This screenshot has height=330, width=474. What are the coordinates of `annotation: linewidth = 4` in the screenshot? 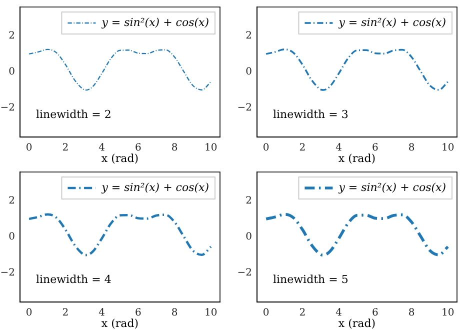 It's located at (74, 279).